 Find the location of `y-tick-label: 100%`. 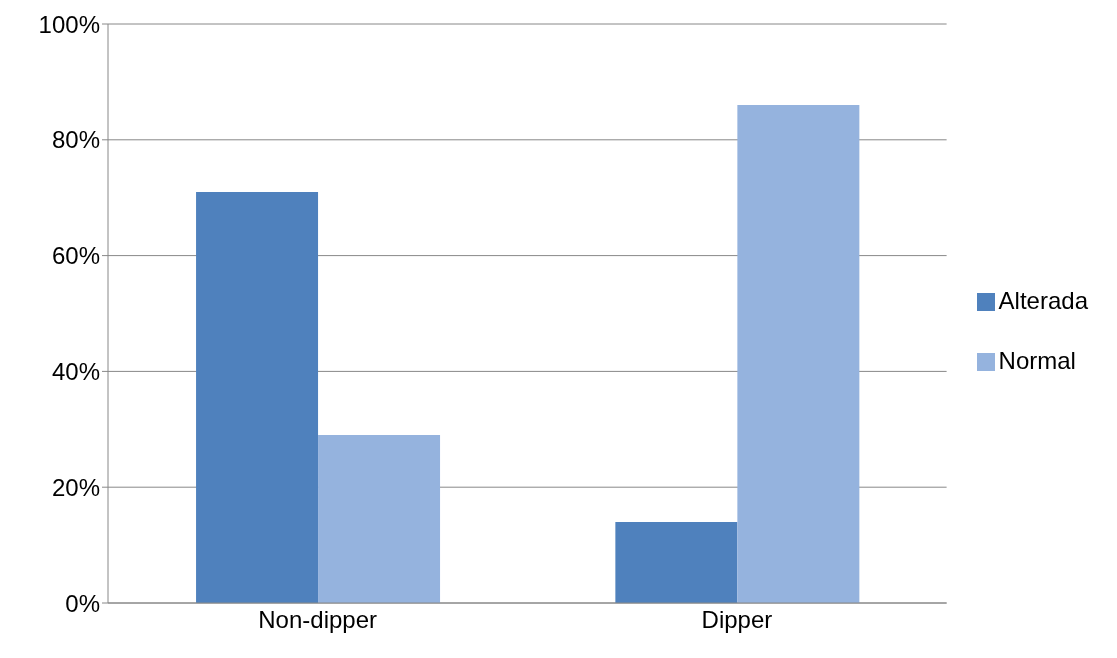

y-tick-label: 100% is located at coordinates (69, 24).